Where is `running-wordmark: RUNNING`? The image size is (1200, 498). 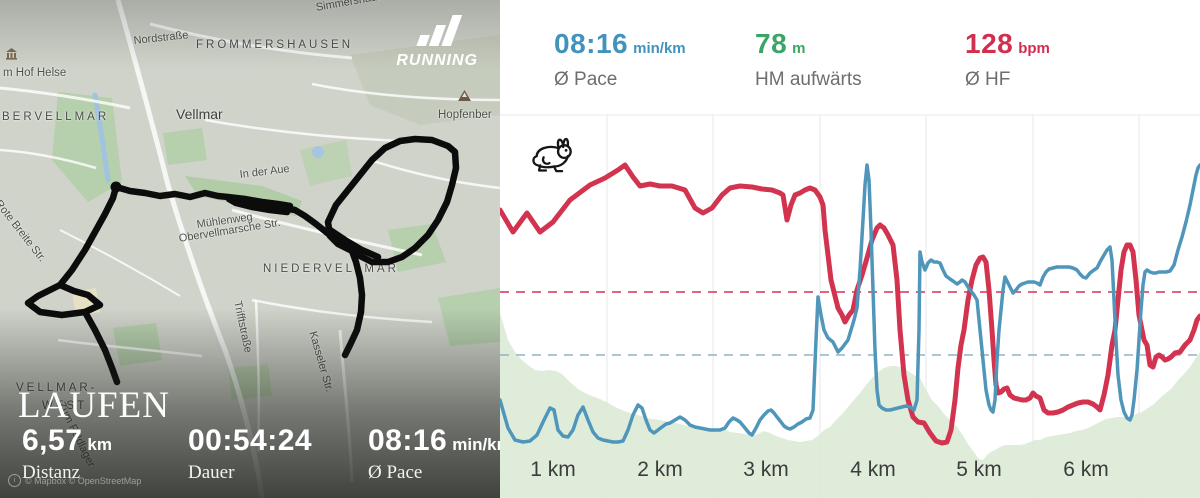
running-wordmark: RUNNING is located at coordinates (437, 60).